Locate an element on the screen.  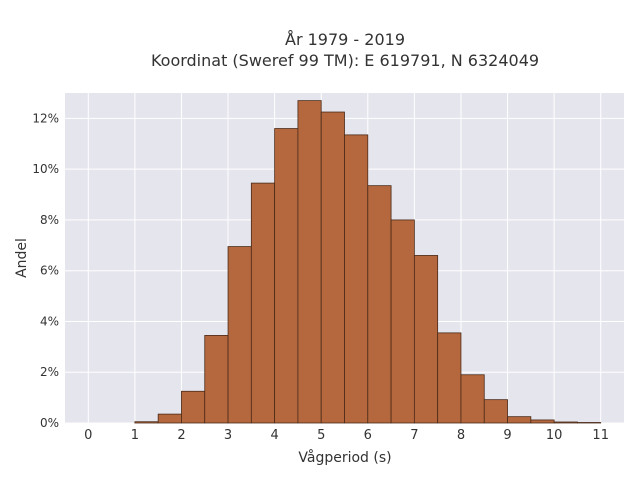
x-axis-label: Vågperiod (s) is located at coordinates (344, 457).